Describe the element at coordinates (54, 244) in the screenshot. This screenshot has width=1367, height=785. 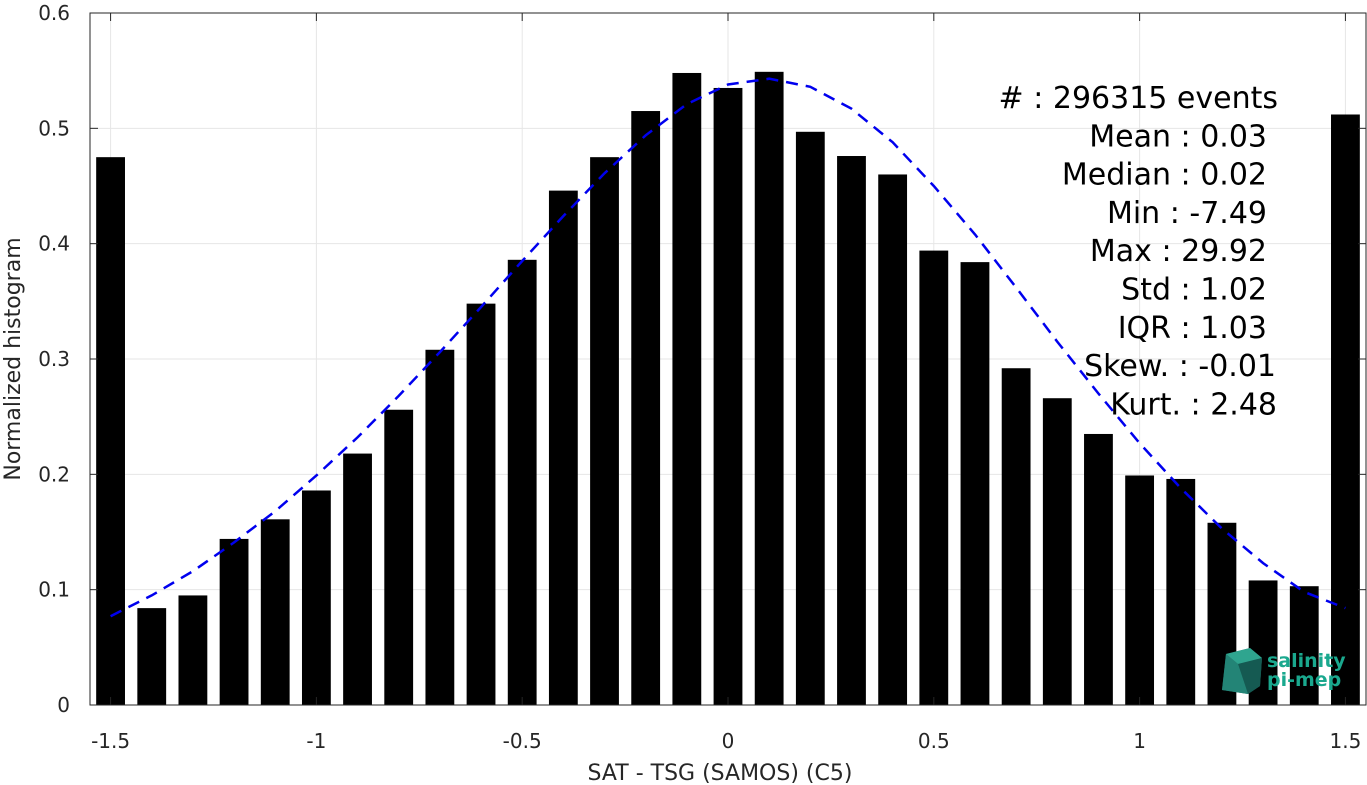
I see `y-tick-label-4: 0.4` at that location.